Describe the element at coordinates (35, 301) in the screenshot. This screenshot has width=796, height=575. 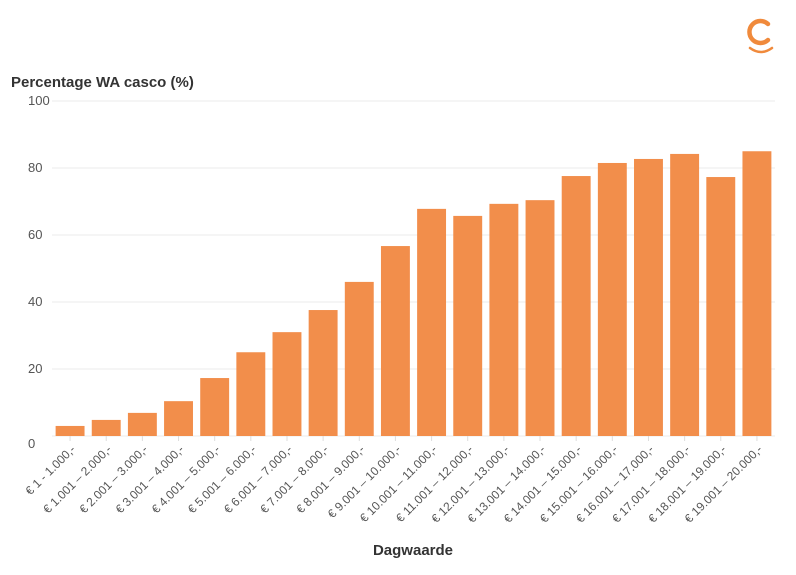
I see `y-tick-label: 40` at that location.